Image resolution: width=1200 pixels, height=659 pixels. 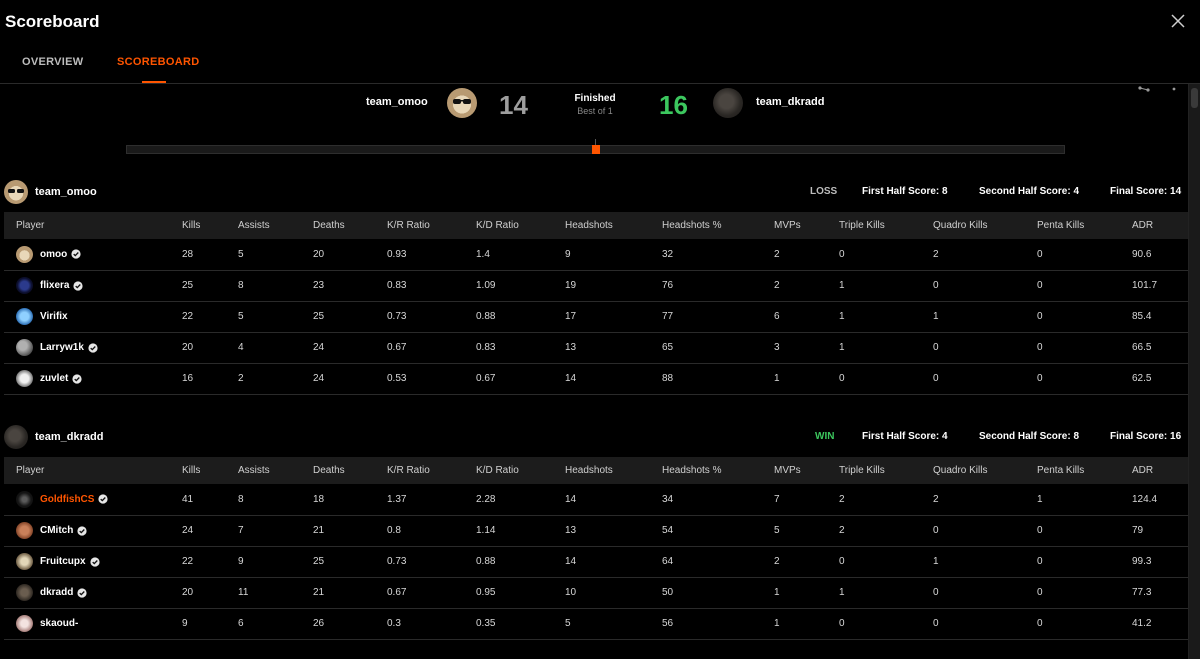 I want to click on first-half-score: First Half Score: 8, so click(x=905, y=191).